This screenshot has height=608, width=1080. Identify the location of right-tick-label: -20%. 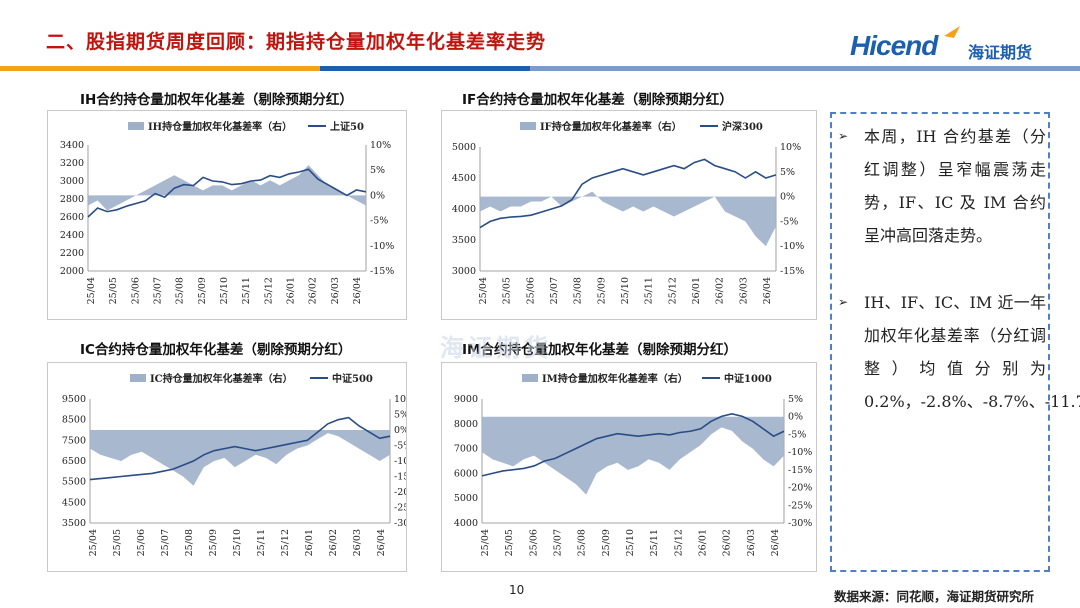
(800, 488).